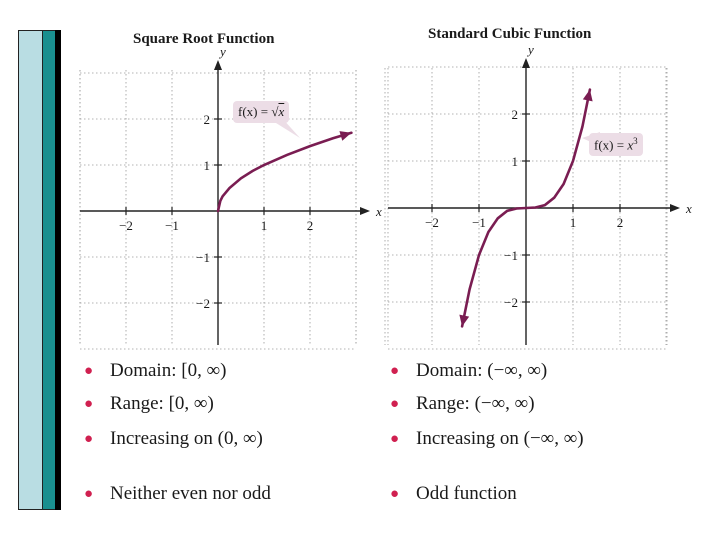  What do you see at coordinates (190, 493) in the screenshot?
I see `property-text: Neither even nor odd` at bounding box center [190, 493].